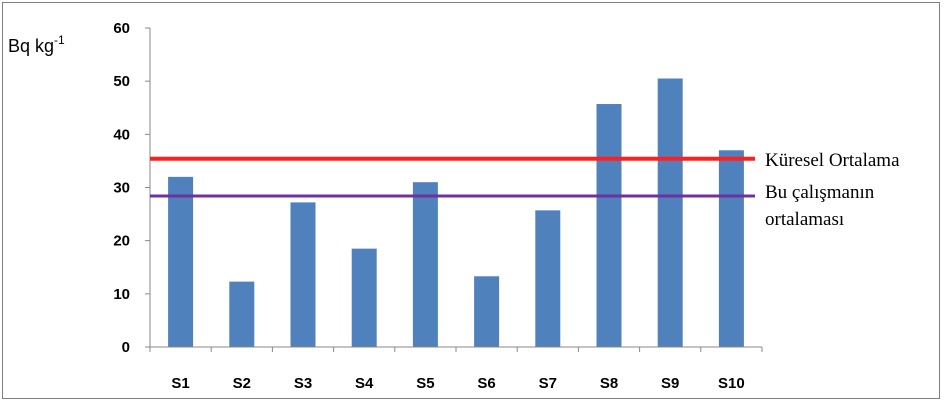  I want to click on y-tick-label: 20, so click(121, 241).